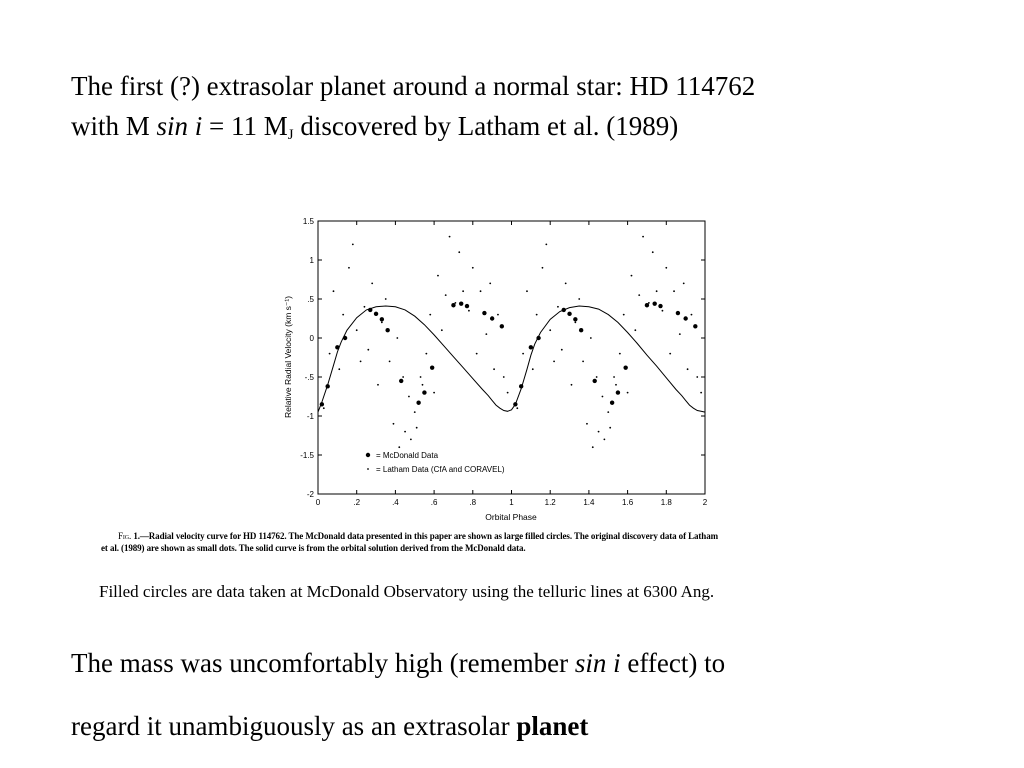  I want to click on body-line-2-prefix: regard it unambiguously as an extrasolar, so click(294, 726).